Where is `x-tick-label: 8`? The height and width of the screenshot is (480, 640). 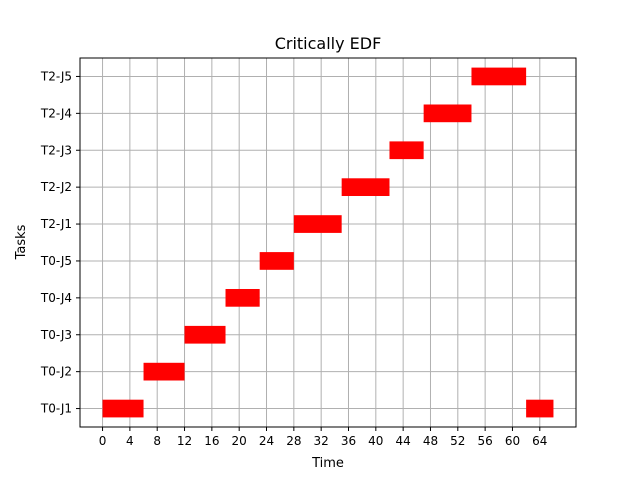 x-tick-label: 8 is located at coordinates (157, 441).